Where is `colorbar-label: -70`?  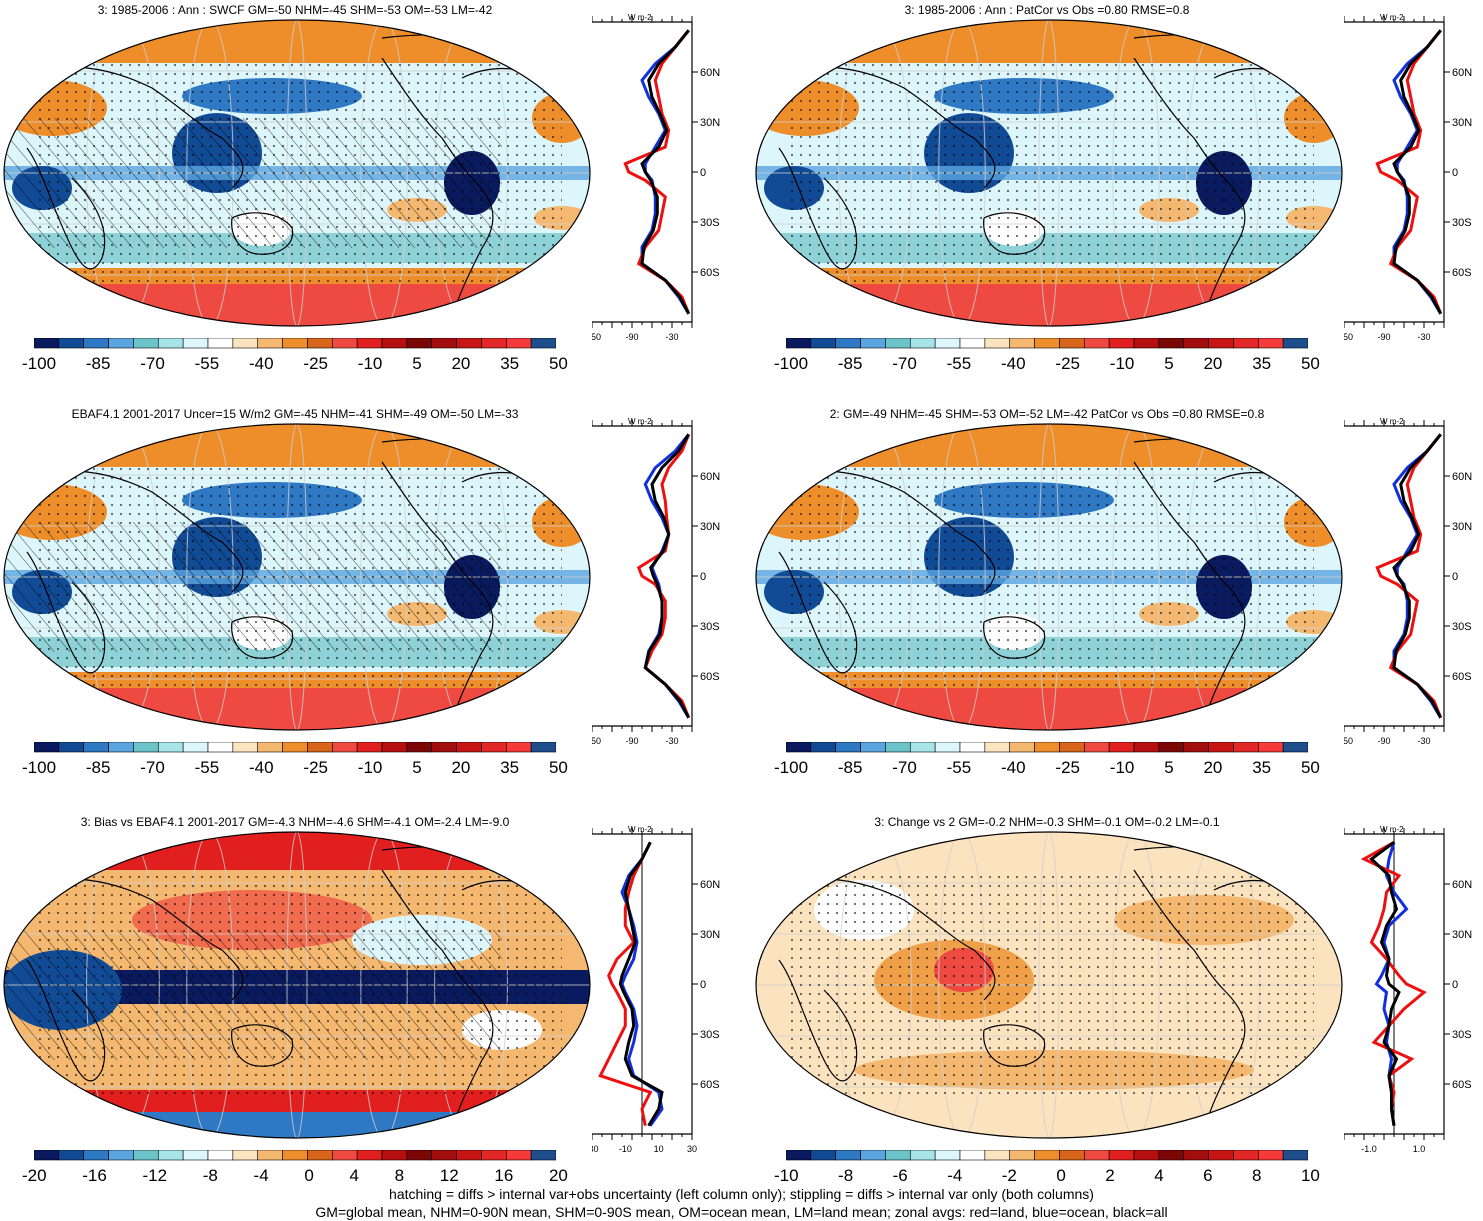 colorbar-label: -70 is located at coordinates (152, 767).